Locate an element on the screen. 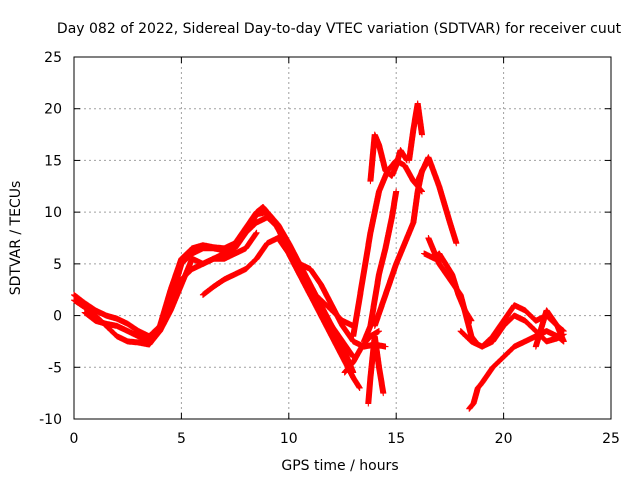 This screenshot has height=480, width=640. y-tick-label: 20 is located at coordinates (53, 110).